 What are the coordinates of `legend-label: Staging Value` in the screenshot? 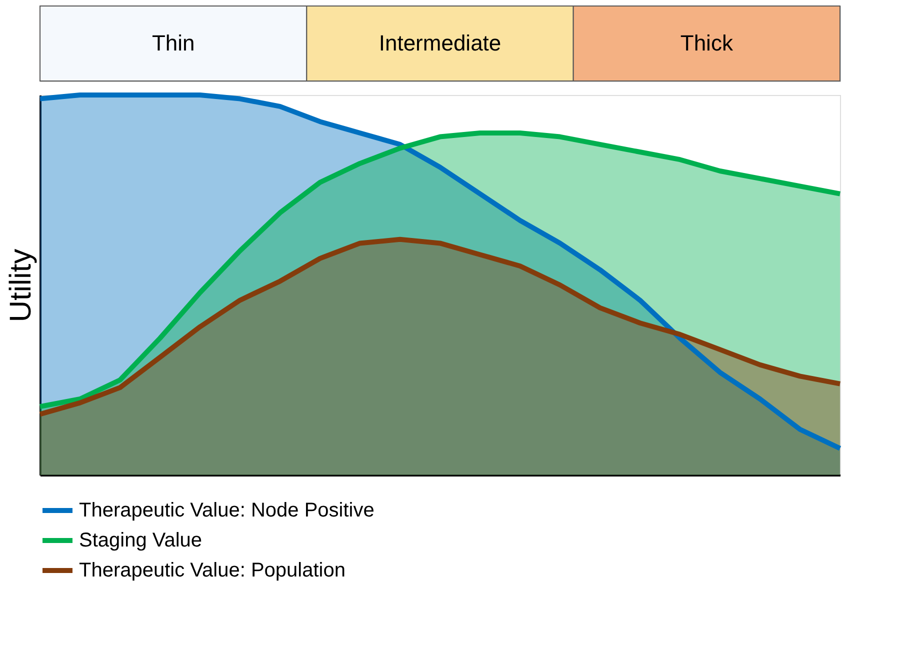 It's located at (140, 541).